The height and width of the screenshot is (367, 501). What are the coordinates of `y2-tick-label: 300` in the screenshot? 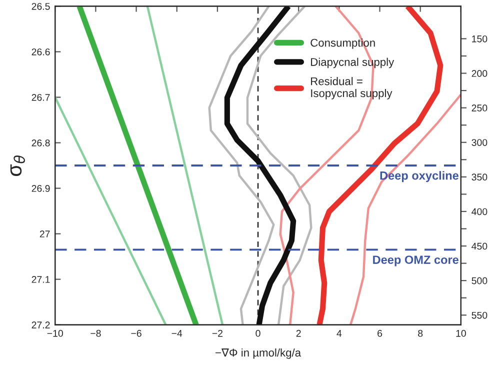 It's located at (480, 142).